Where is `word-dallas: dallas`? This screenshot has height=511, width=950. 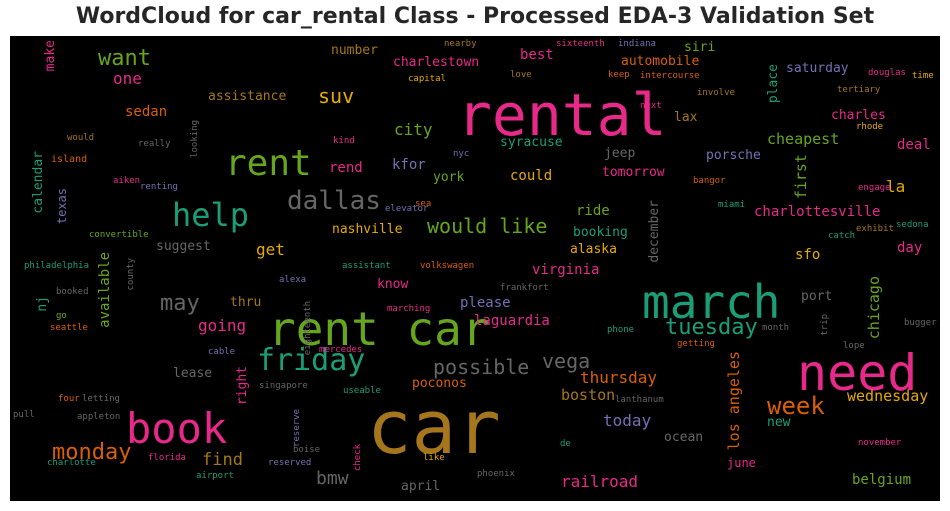 word-dallas: dallas is located at coordinates (334, 201).